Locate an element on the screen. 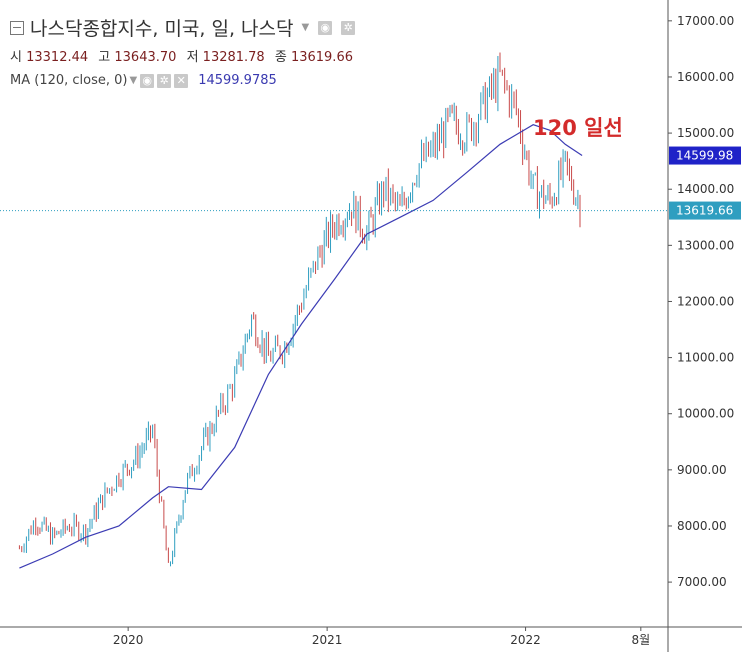 The width and height of the screenshot is (742, 652). y-tick-label: 16000.00 is located at coordinates (705, 77).